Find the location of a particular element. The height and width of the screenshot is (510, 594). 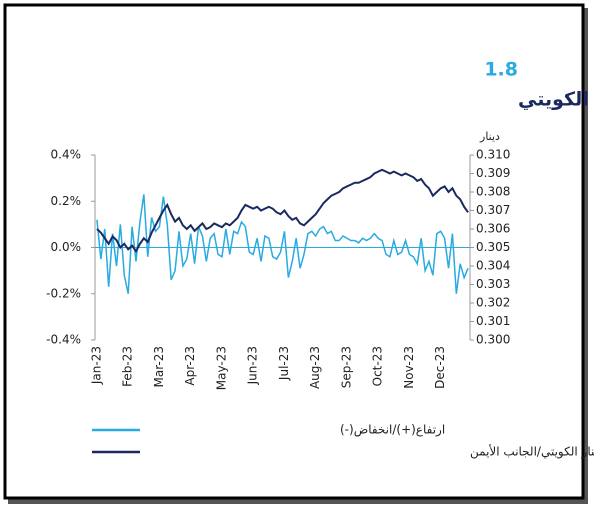

legend-label: ارتفاع(+)/انخفاض(-) is located at coordinates (392, 430).